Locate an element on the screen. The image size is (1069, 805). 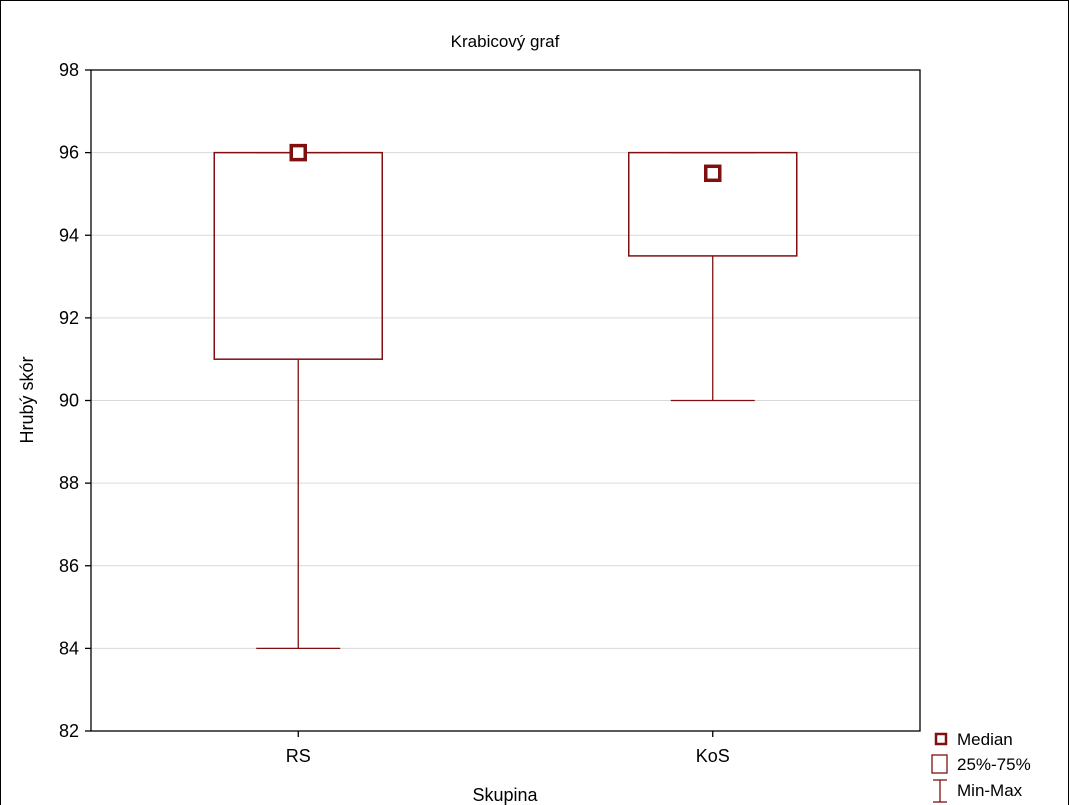
legend-median-label: Median is located at coordinates (985, 739).